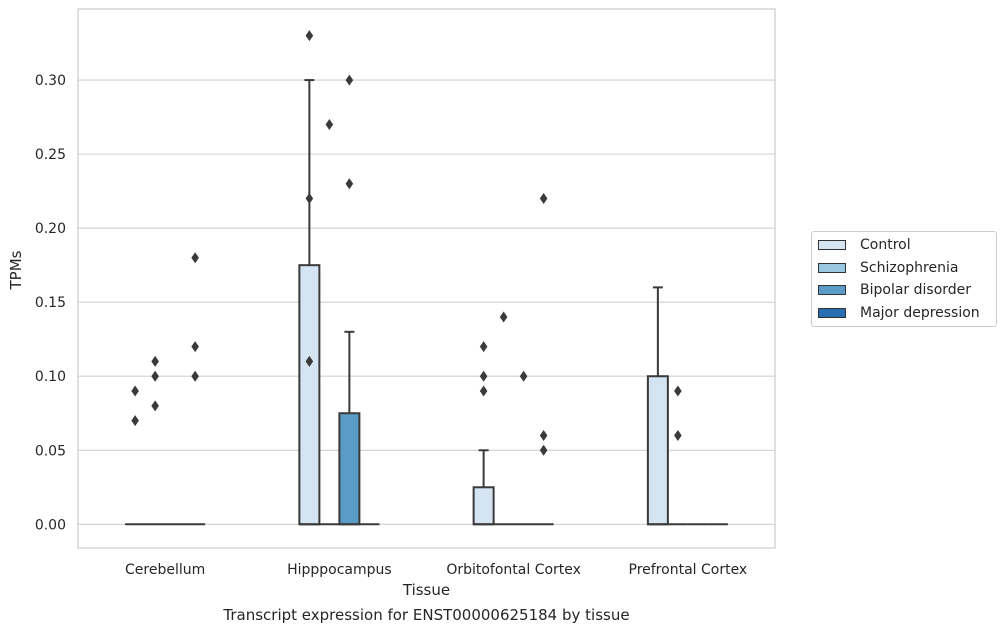  What do you see at coordinates (920, 313) in the screenshot?
I see `legend-label-major-depression: Major depression` at bounding box center [920, 313].